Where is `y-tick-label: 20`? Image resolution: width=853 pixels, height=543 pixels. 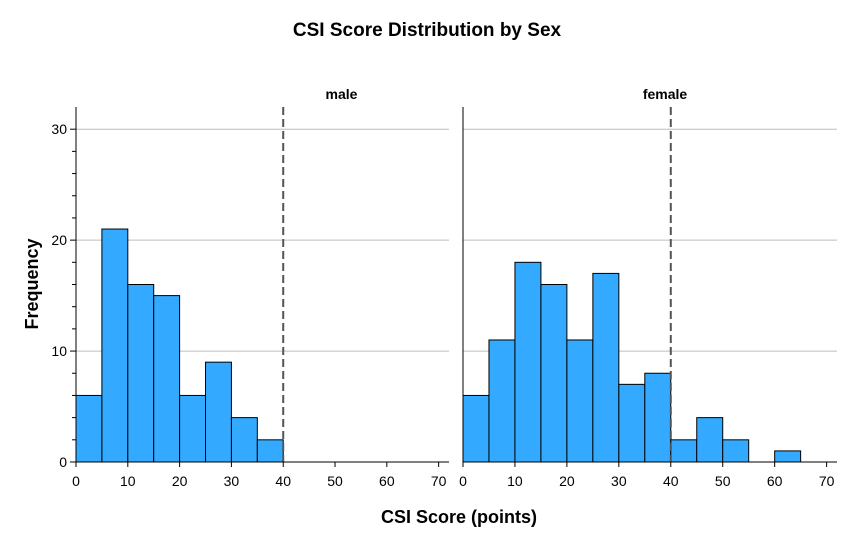 y-tick-label: 20 is located at coordinates (59, 240).